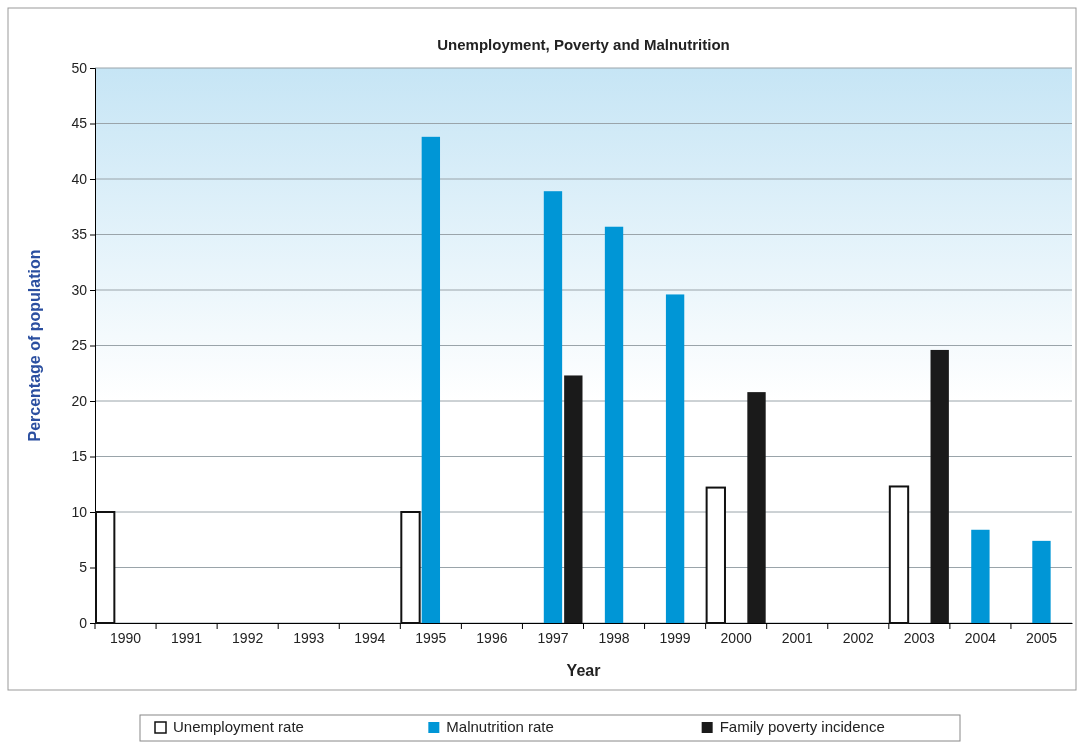 This screenshot has height=746, width=1082. What do you see at coordinates (309, 637) in the screenshot?
I see `x-tick-label: 1993` at bounding box center [309, 637].